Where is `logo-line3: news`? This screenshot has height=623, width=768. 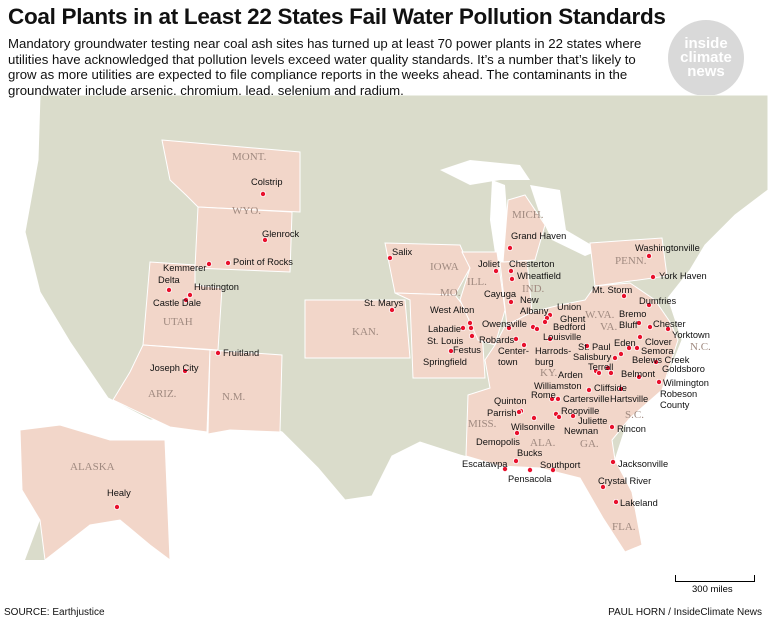 logo-line3: news is located at coordinates (706, 71).